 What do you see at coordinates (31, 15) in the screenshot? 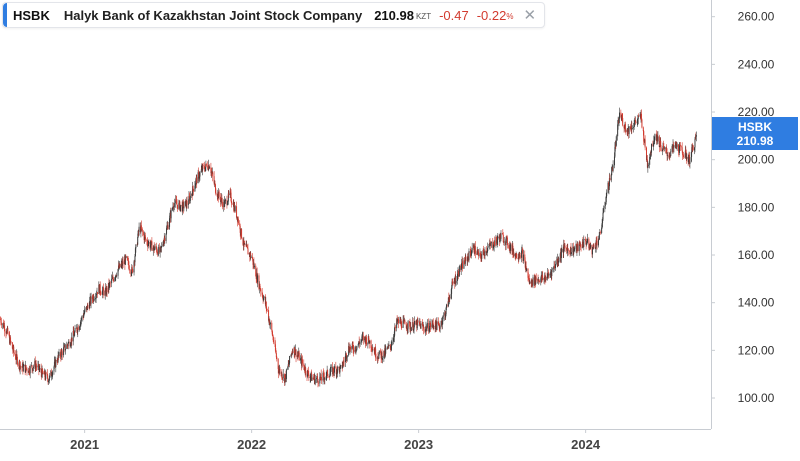
I see `legend-symbol: HSBK` at bounding box center [31, 15].